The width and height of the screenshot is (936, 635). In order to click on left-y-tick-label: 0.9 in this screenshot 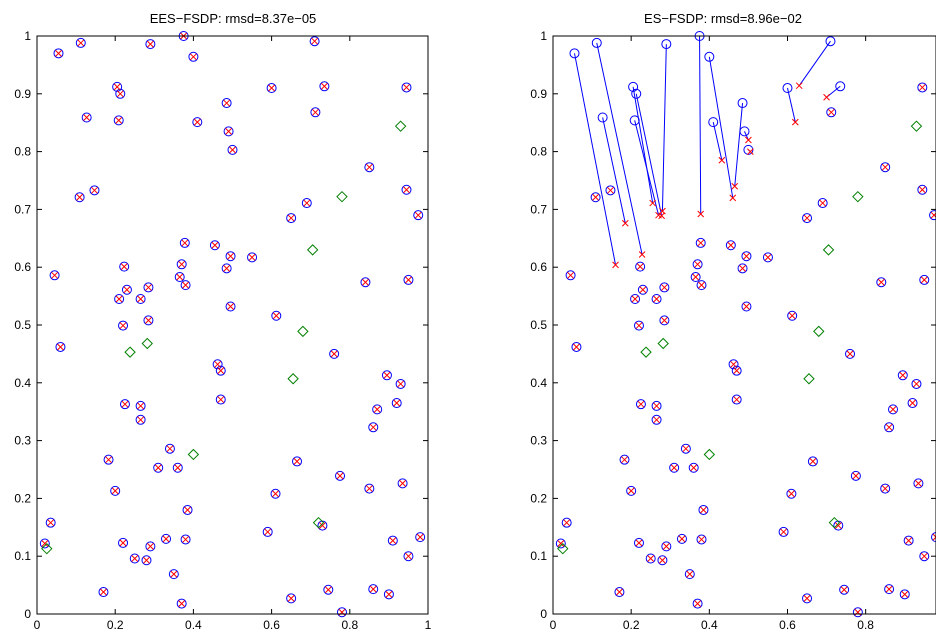, I will do `click(22, 94)`.